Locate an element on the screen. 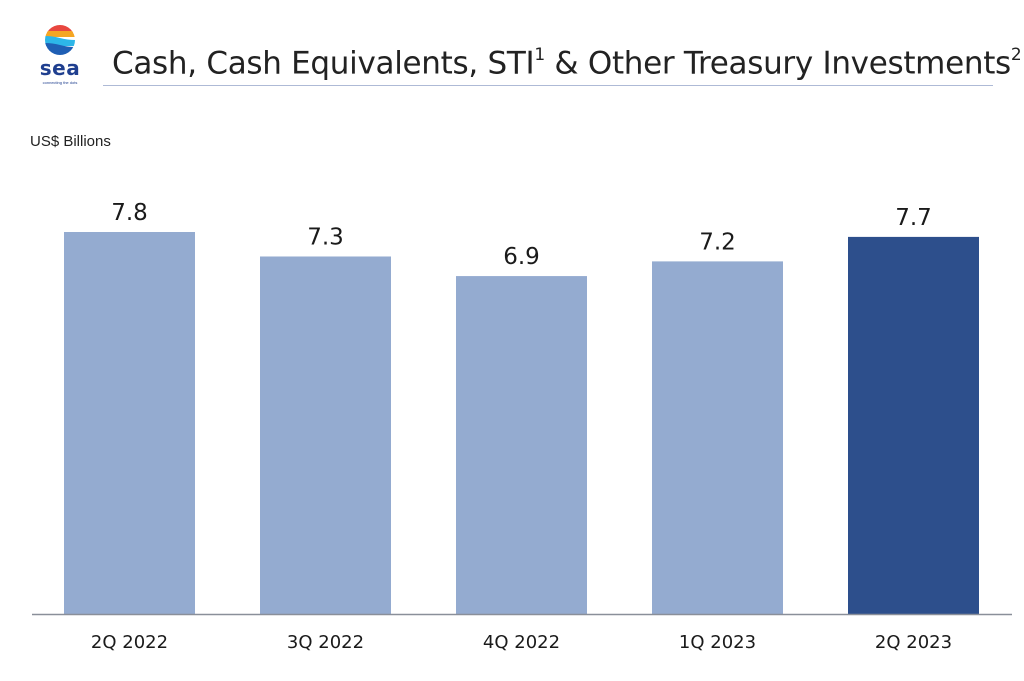 This screenshot has width=1024, height=681. logo-tagline: connecting the dots is located at coordinates (60, 82).